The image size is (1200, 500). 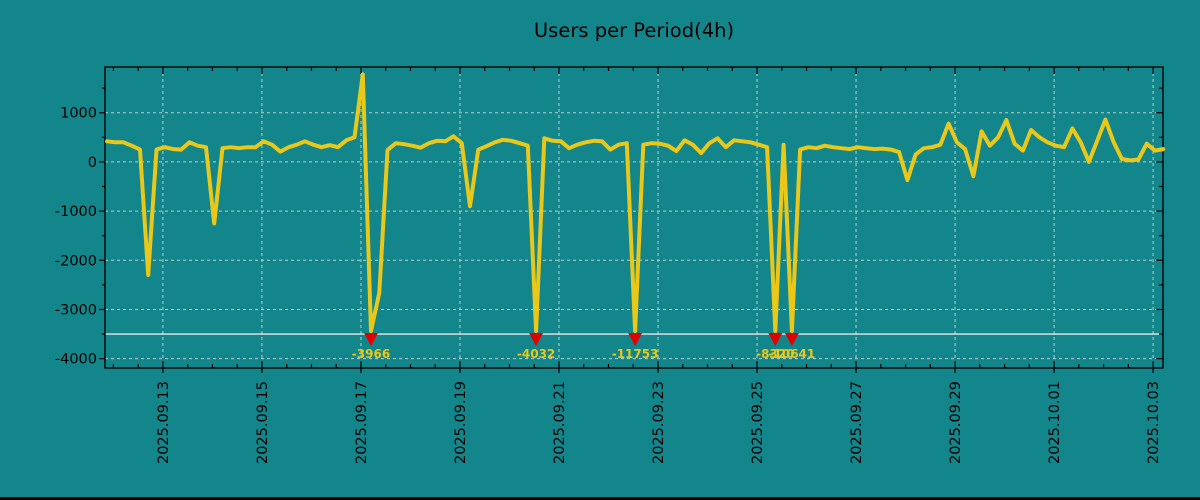 I want to click on x-tick-label: 2025.09.27, so click(x=857, y=422).